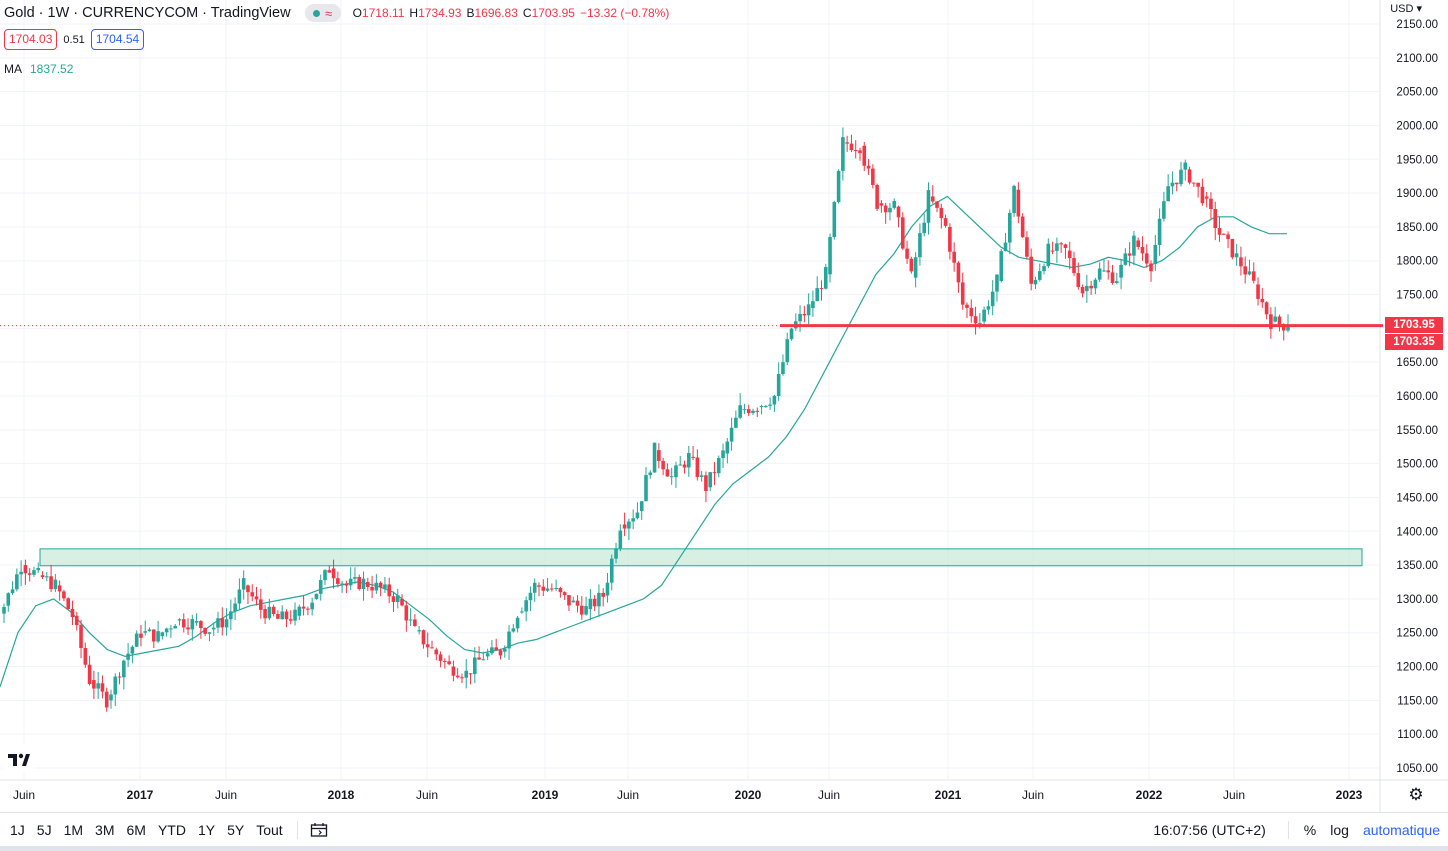  Describe the element at coordinates (147, 13) in the screenshot. I see `symbol-title: Gold · 1W · CURRENCYCOM · TradingView` at that location.